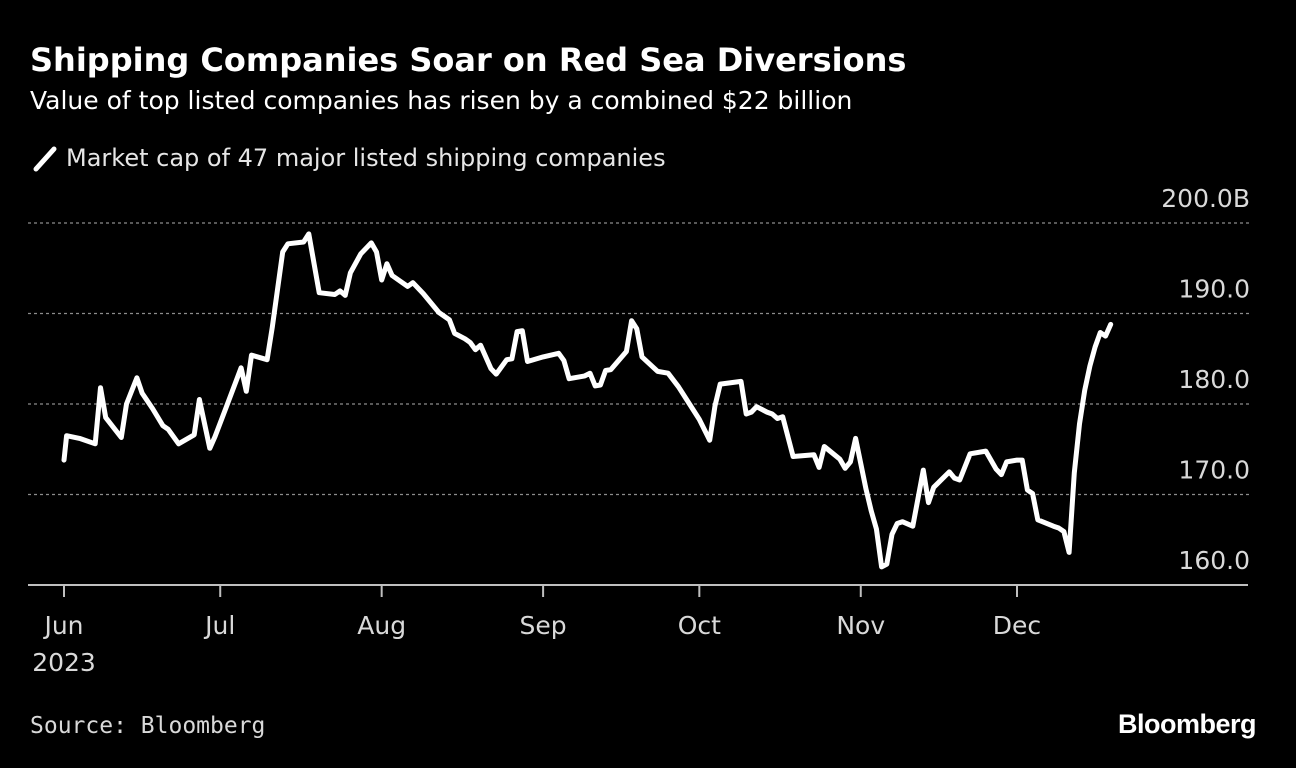 The width and height of the screenshot is (1296, 768). I want to click on x-axis: Jun 2023 Jul Aug Sep Oct Nov Dec, so click(638, 630).